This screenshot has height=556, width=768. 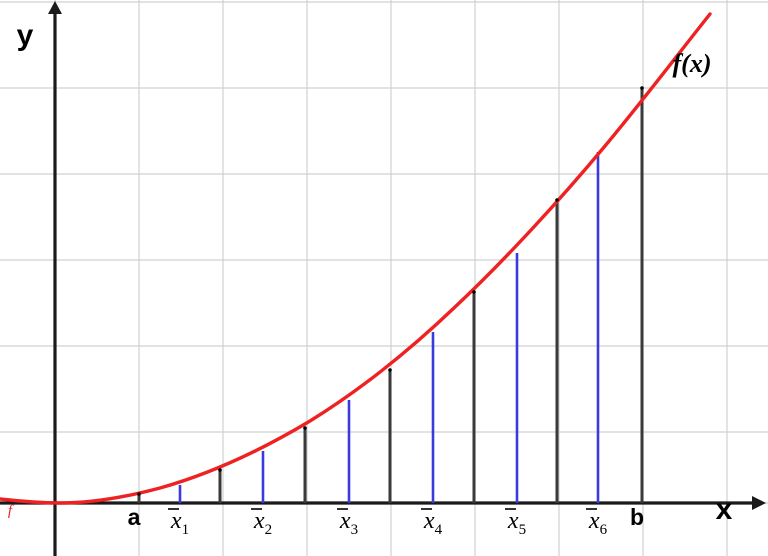 What do you see at coordinates (557, 200) in the screenshot?
I see `curve-touch-point-x5-right` at bounding box center [557, 200].